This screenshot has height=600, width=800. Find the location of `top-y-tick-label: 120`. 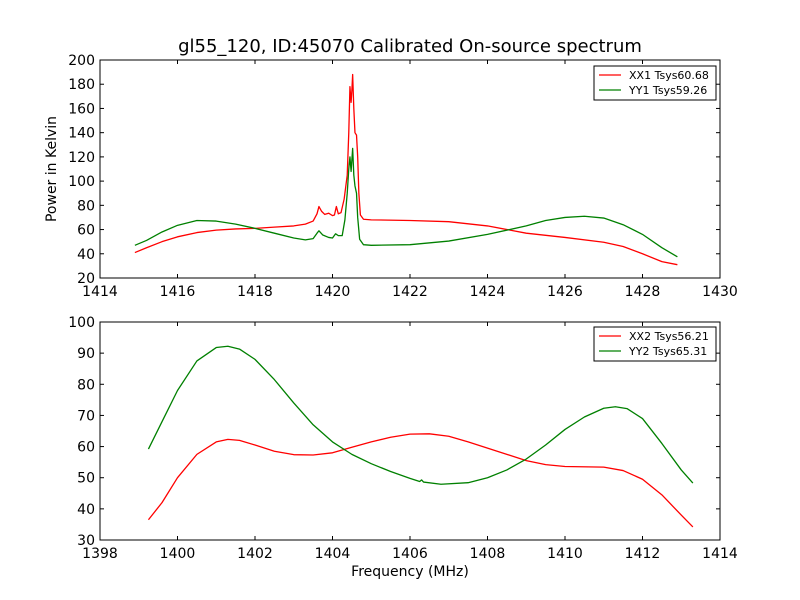

top-y-tick-label: 120 is located at coordinates (81, 158).